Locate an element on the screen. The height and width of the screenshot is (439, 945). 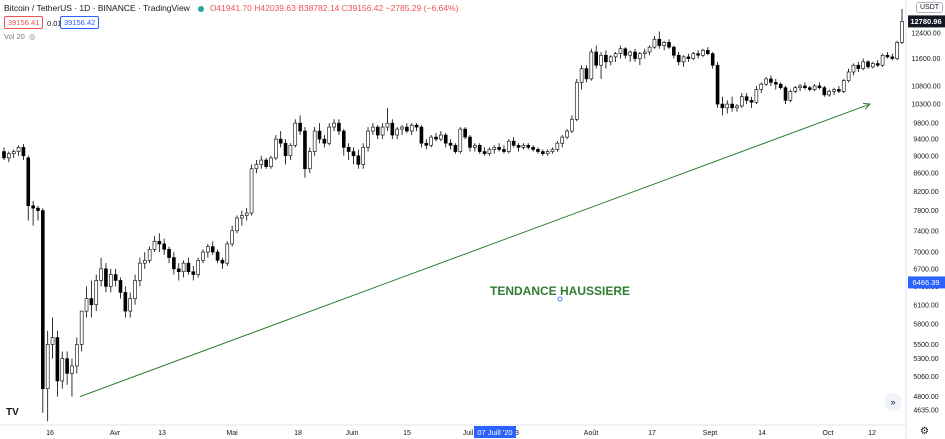
trend-annotation: TENDANCE HAUSSIERE is located at coordinates (560, 291).